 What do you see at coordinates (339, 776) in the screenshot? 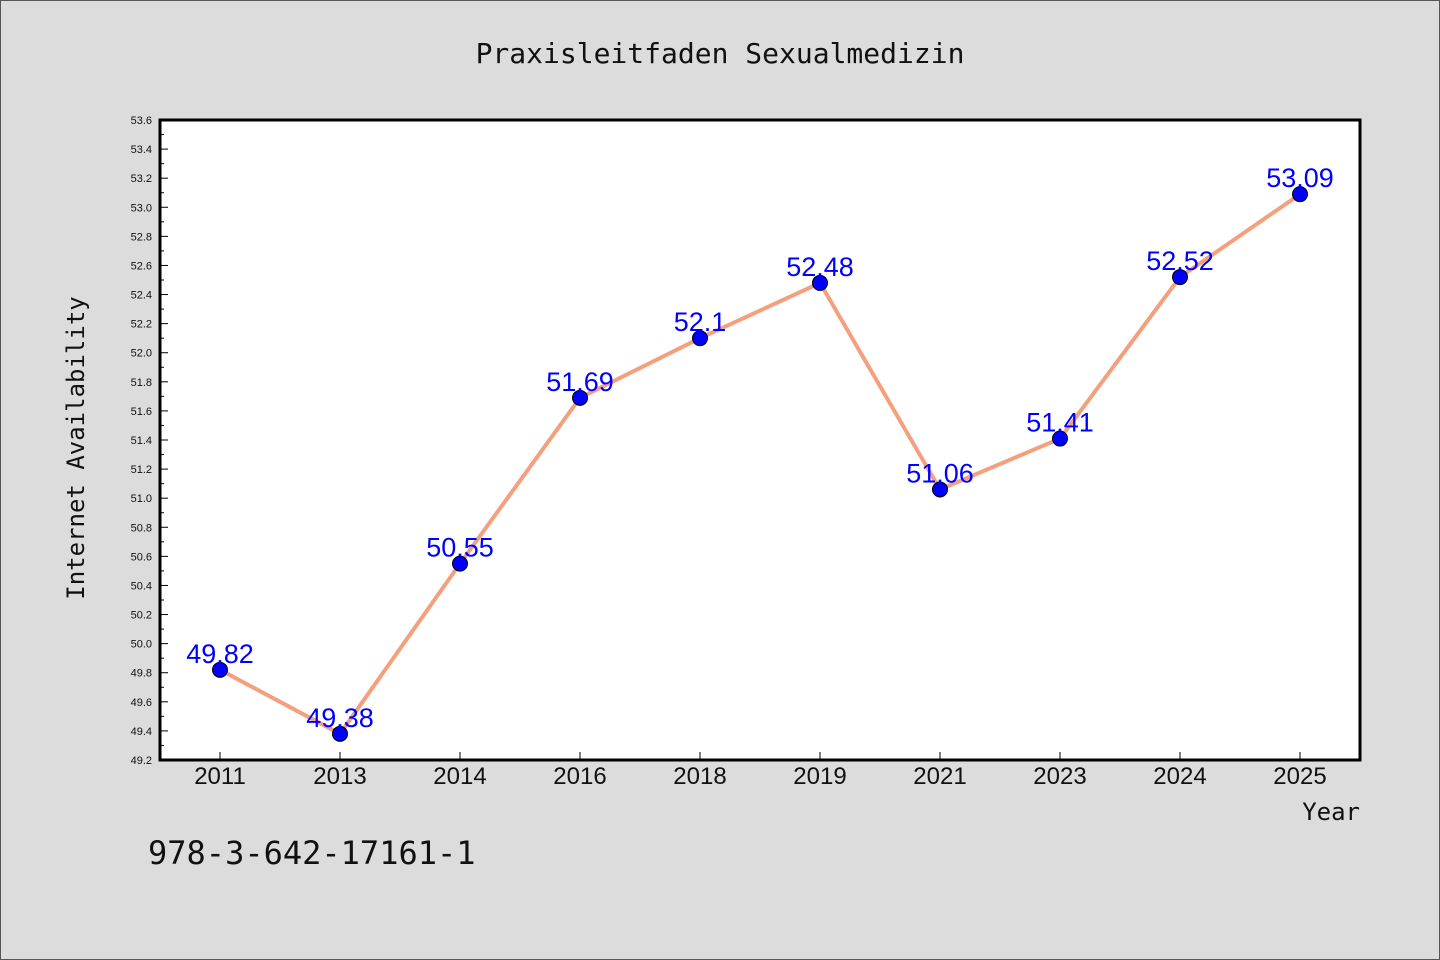
I see `x-tick-label: 2013` at bounding box center [339, 776].